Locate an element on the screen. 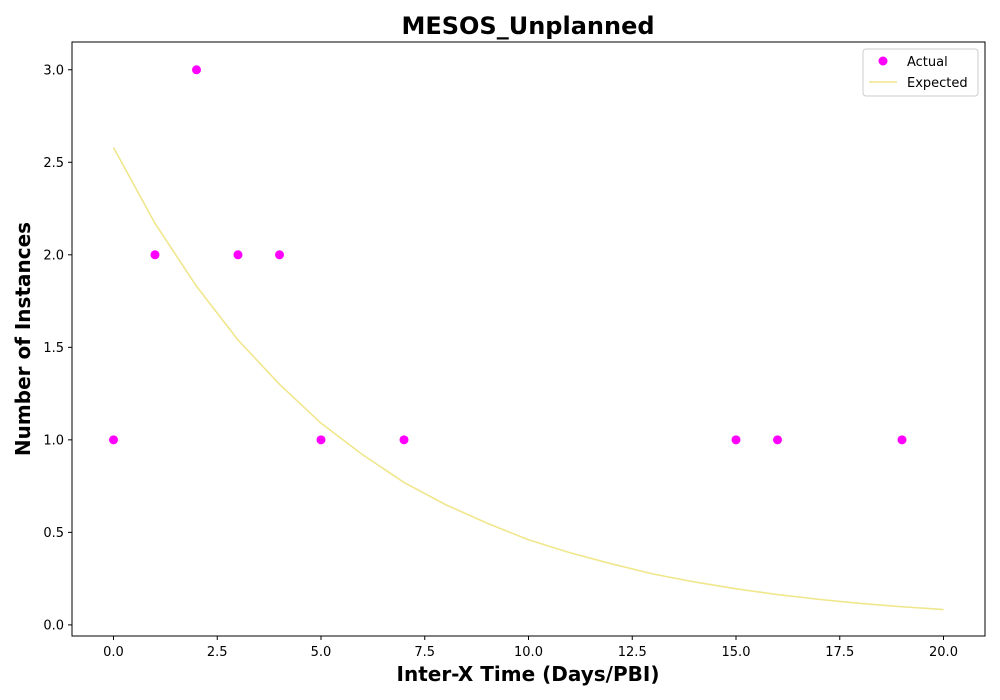 The height and width of the screenshot is (700, 1000). y-tick-label: 2.0 is located at coordinates (53, 255).